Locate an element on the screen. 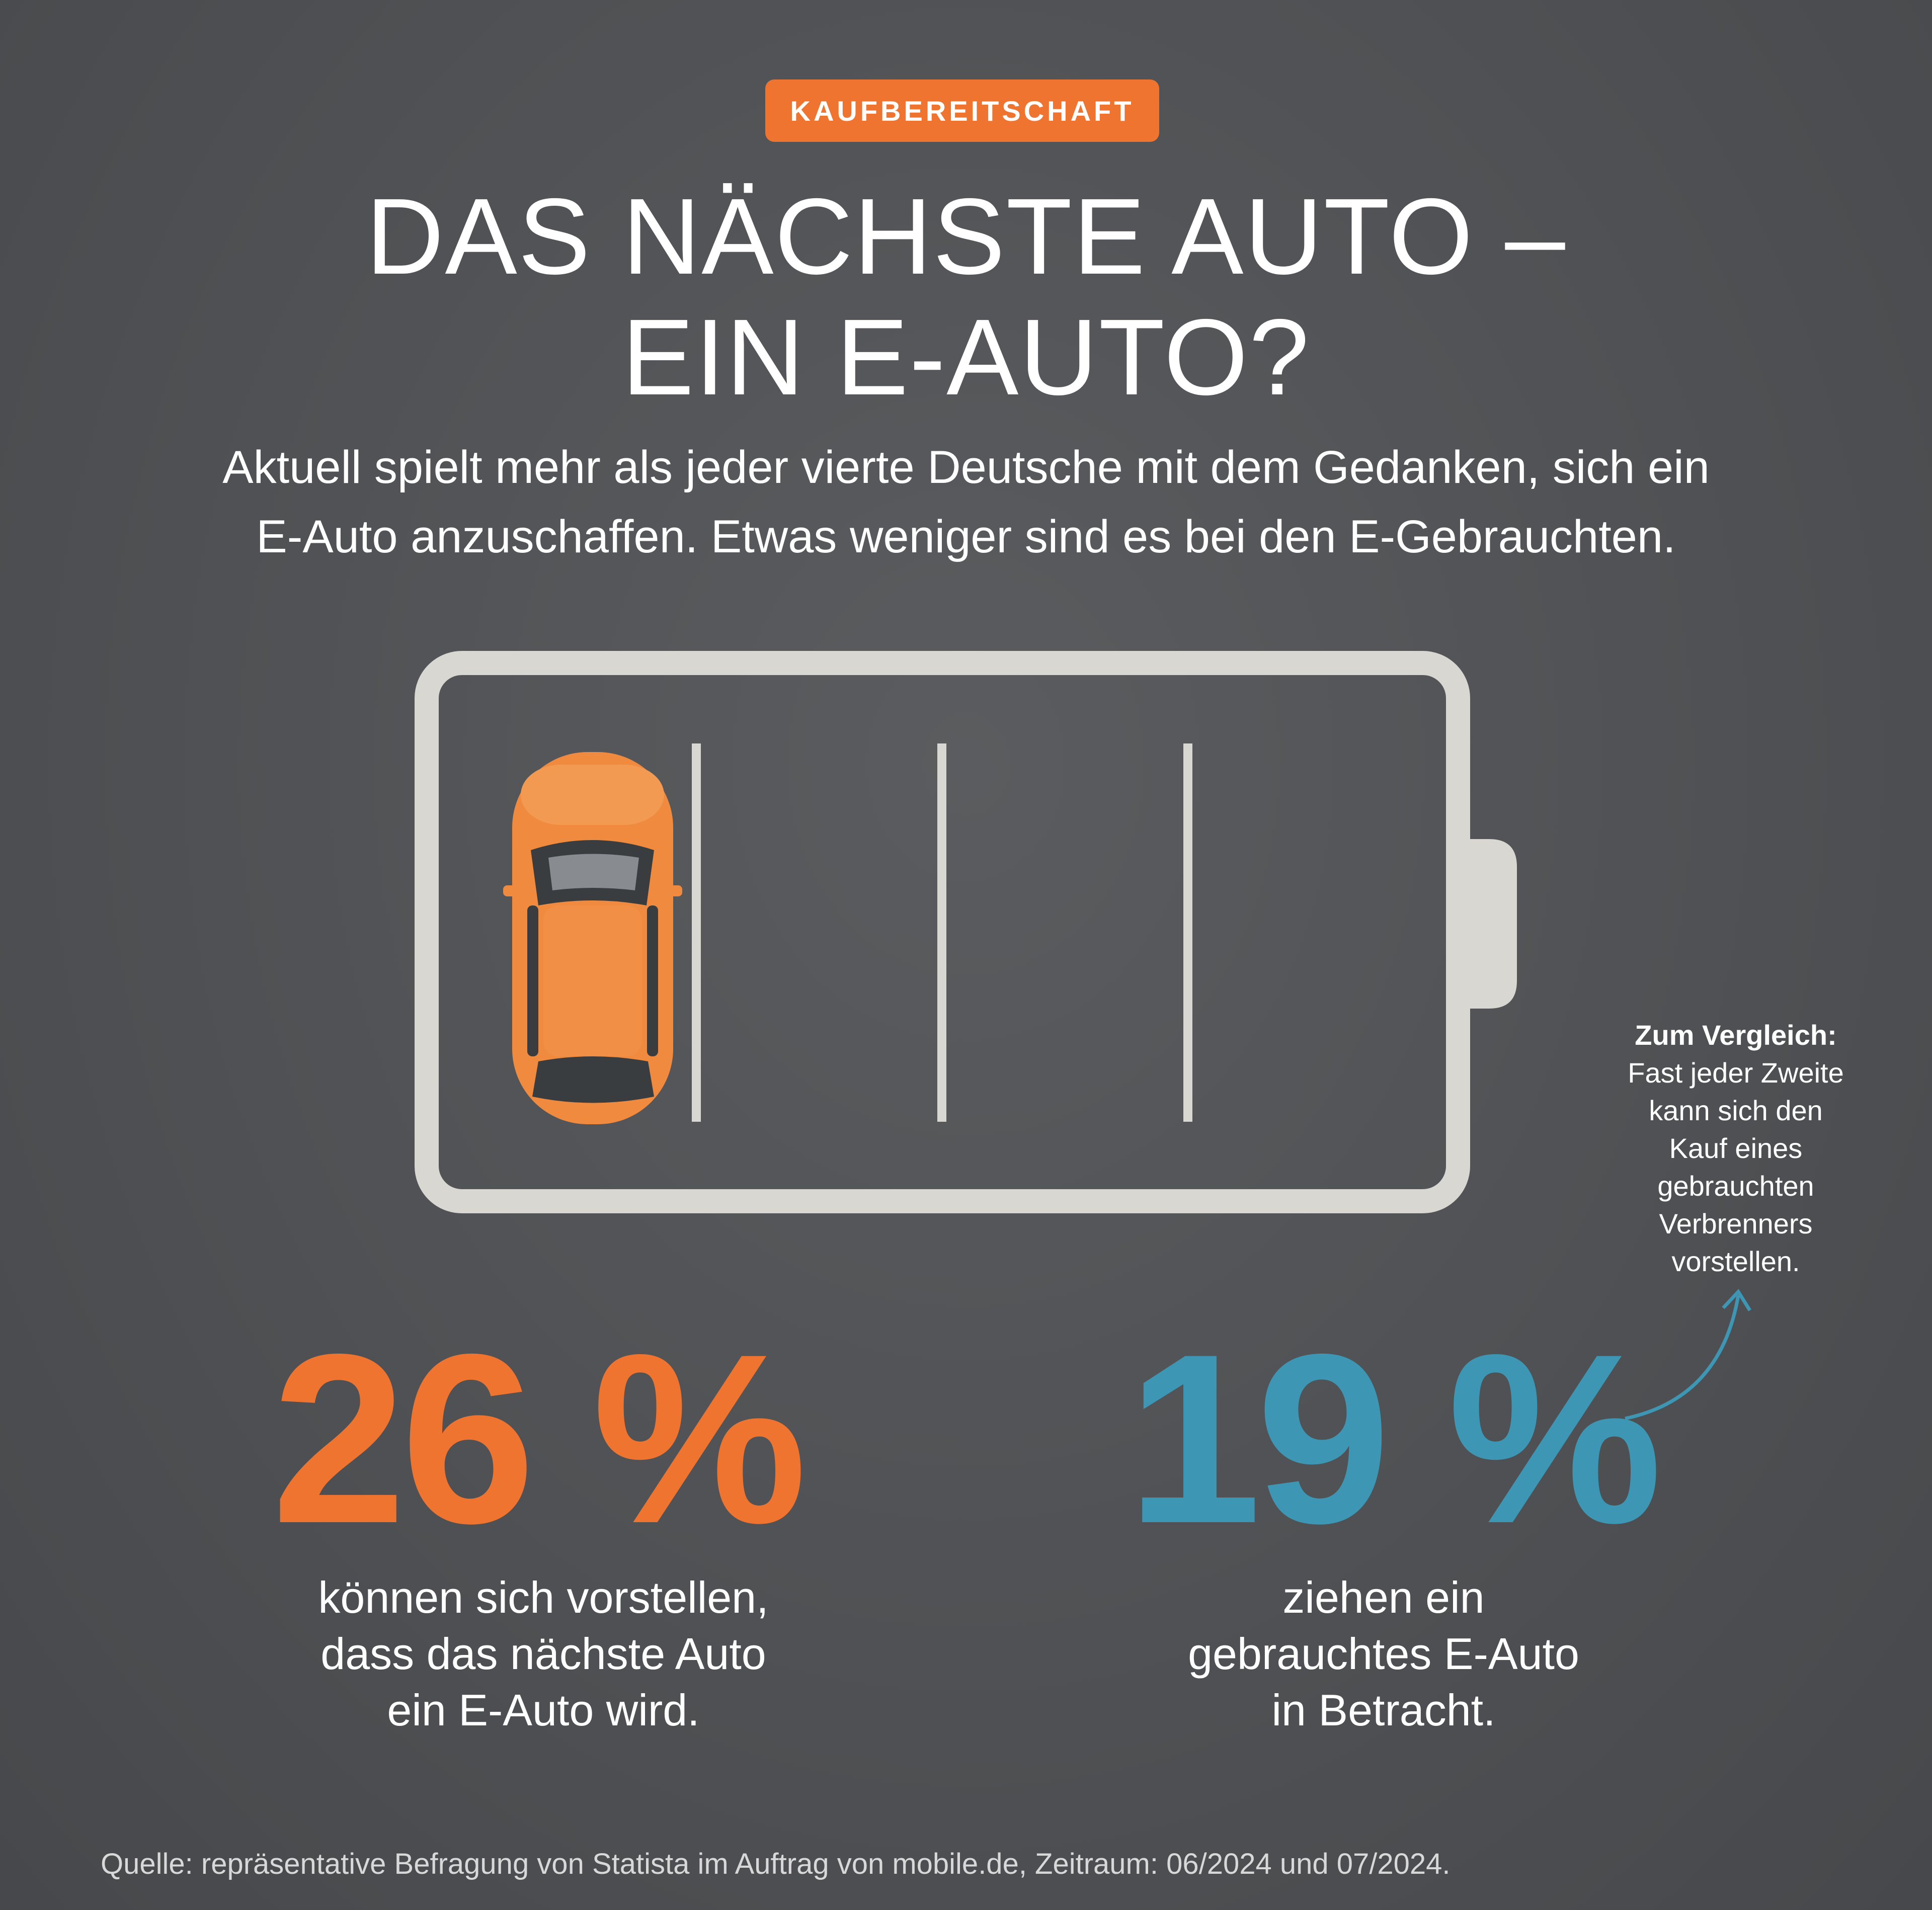  battery-terminal is located at coordinates (1487, 924).